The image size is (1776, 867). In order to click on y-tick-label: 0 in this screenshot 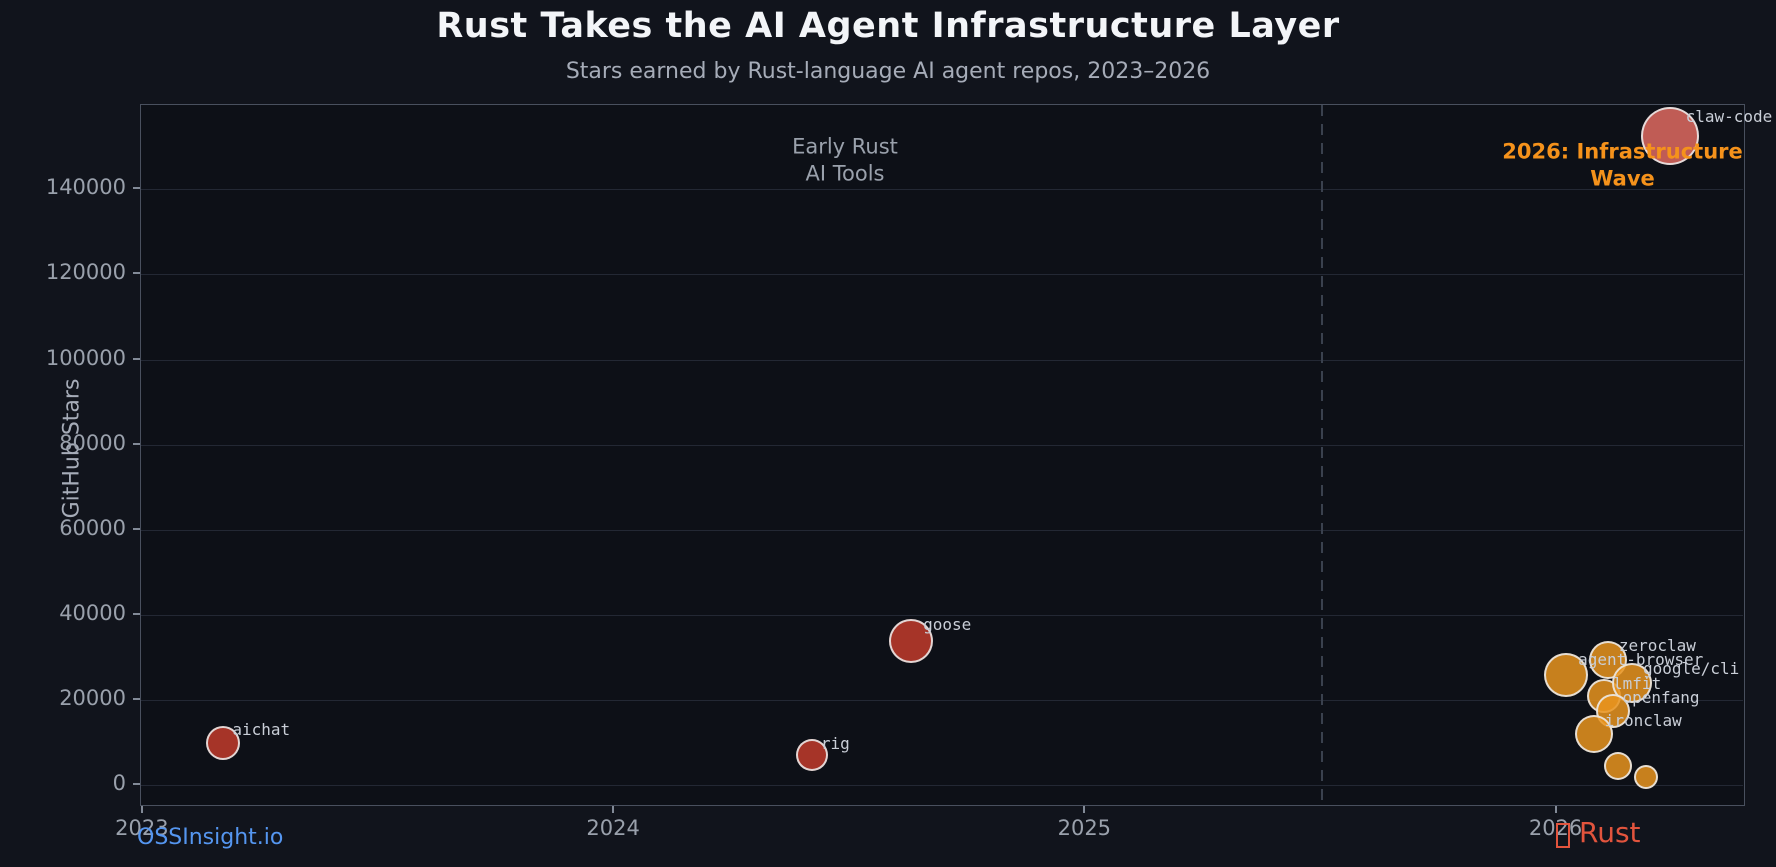, I will do `click(119, 783)`.